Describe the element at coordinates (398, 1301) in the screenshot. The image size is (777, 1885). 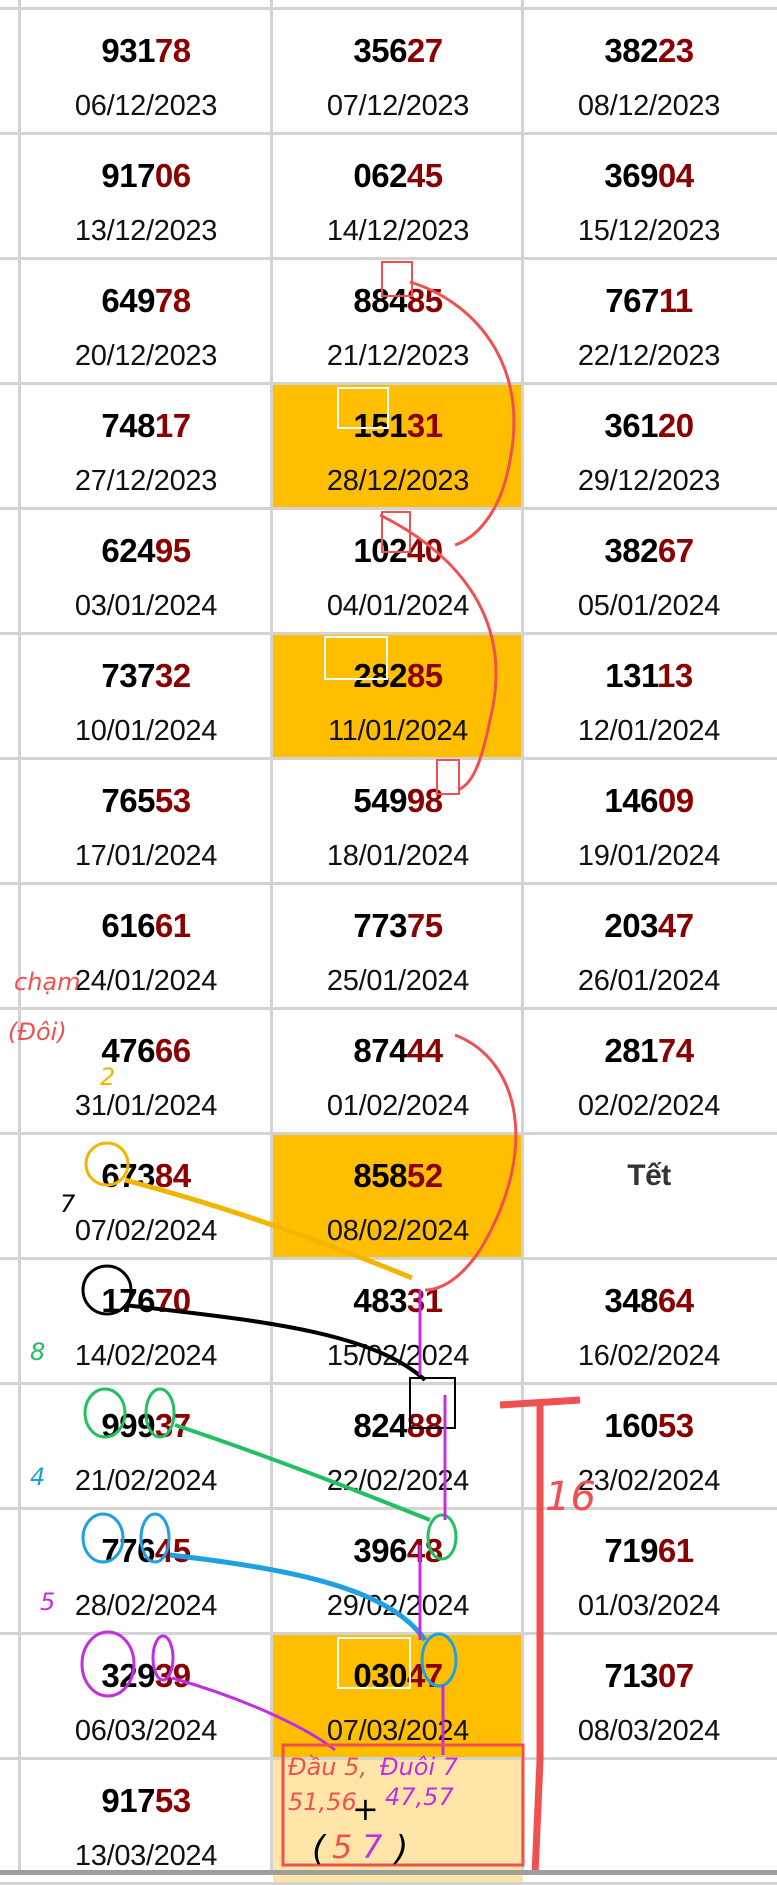
I see `result-number: 48331` at that location.